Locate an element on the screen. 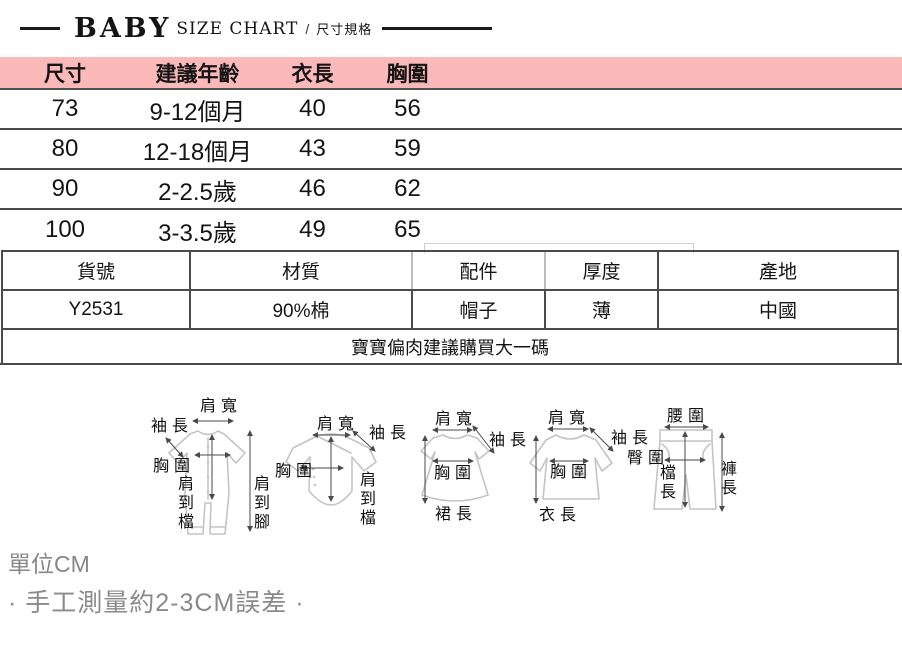 This screenshot has width=902, height=661. bodysuit-shoulder-to-crotch-label: 肩到檔 is located at coordinates (366, 499).